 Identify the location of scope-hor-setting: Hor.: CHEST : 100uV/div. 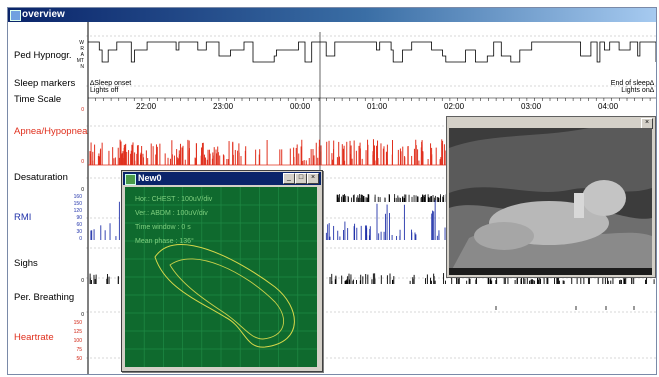
(174, 199).